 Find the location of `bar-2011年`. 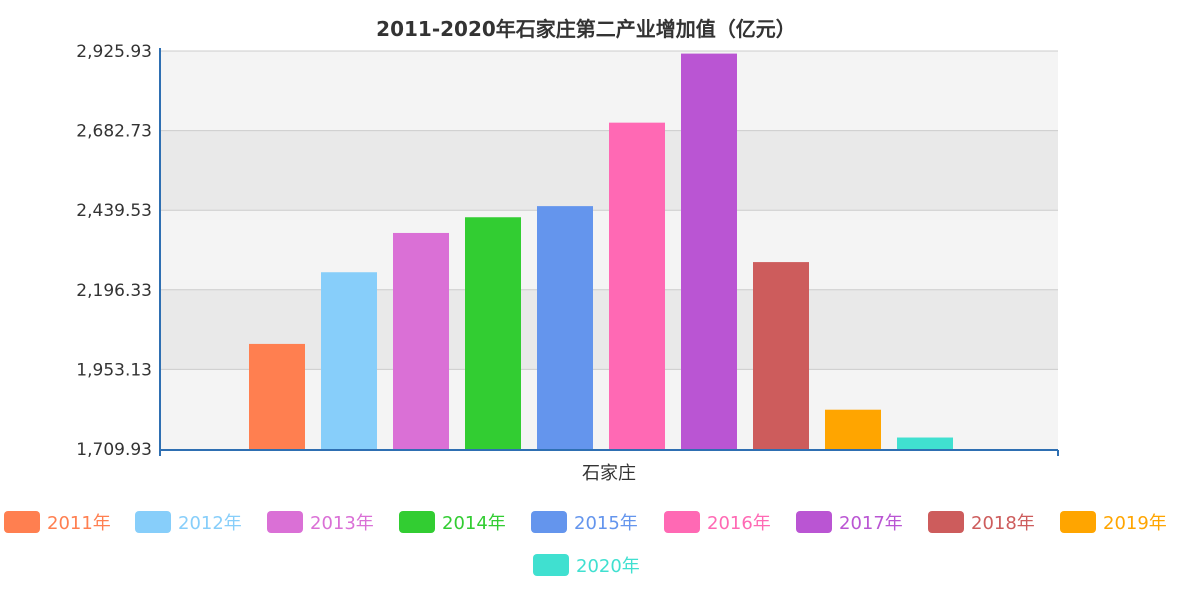

bar-2011年 is located at coordinates (277, 396).